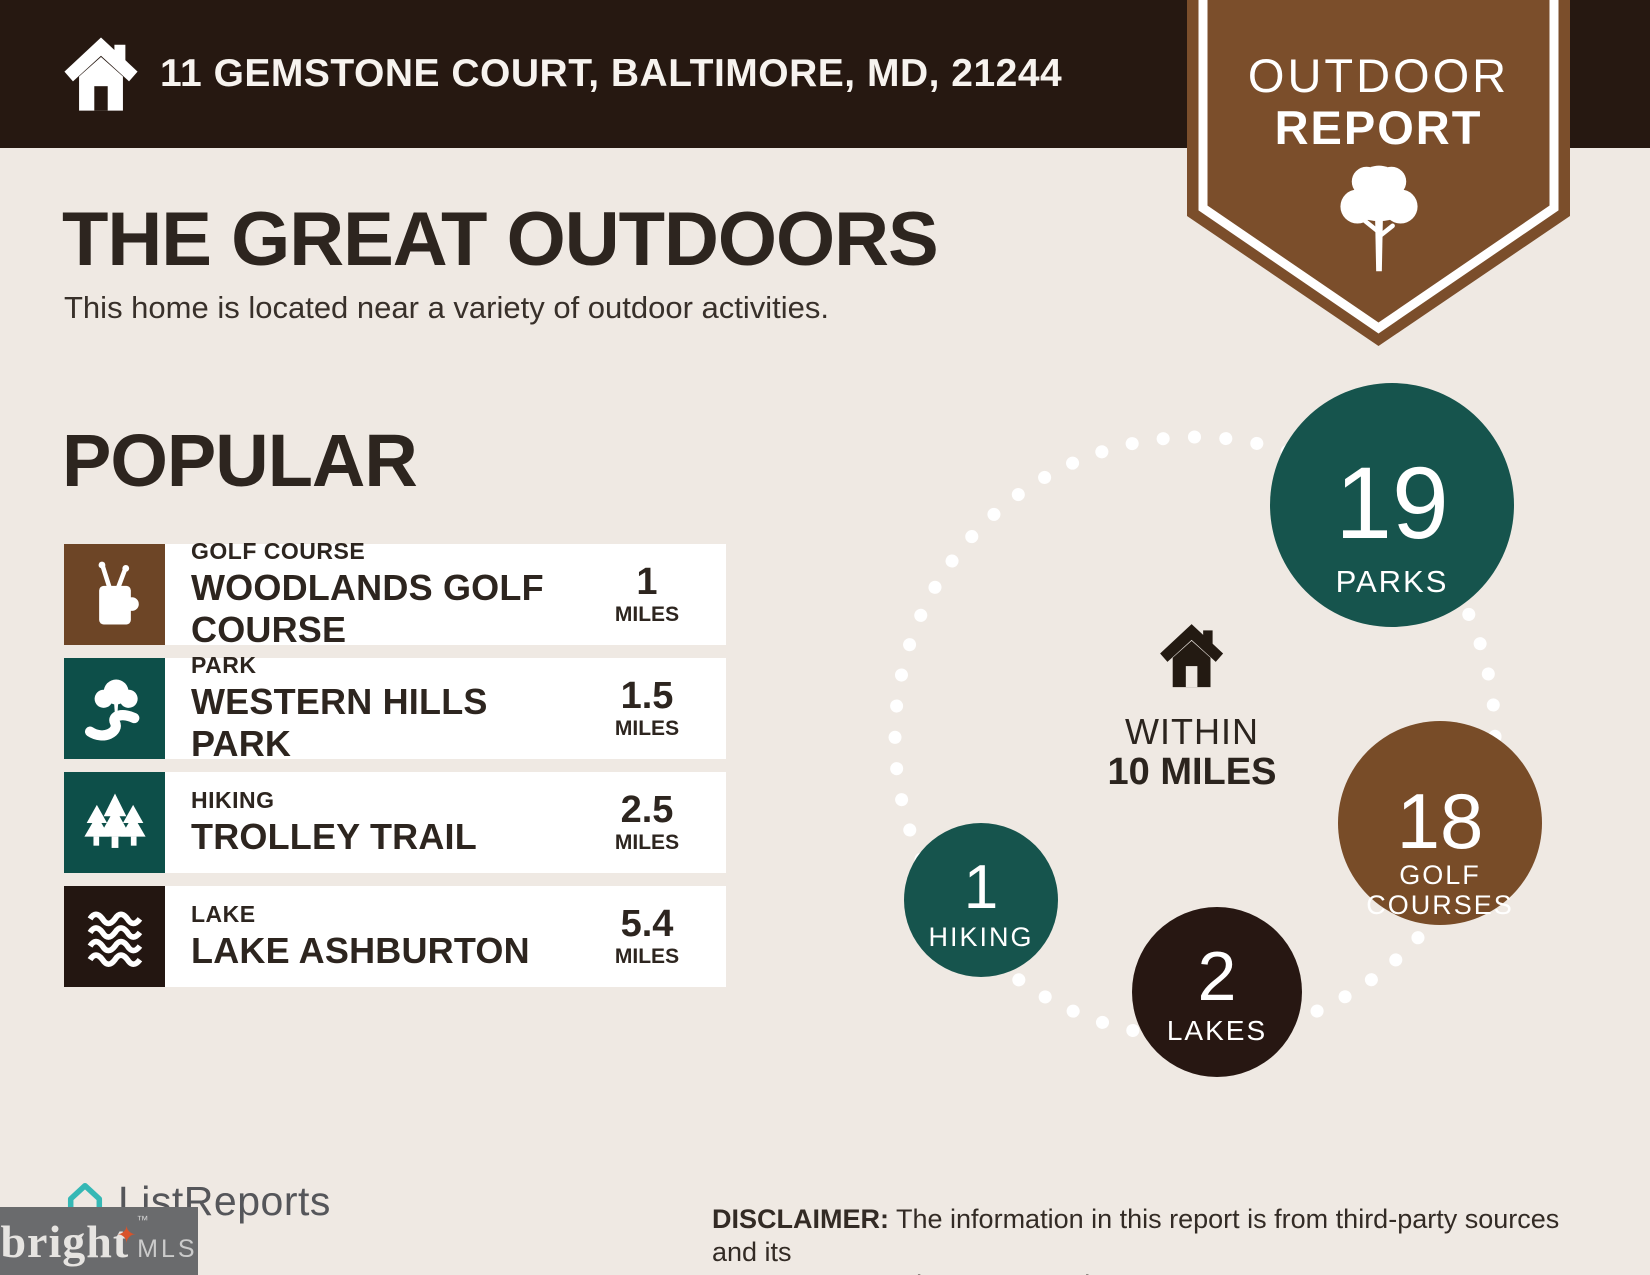  I want to click on golf-tile, so click(114, 594).